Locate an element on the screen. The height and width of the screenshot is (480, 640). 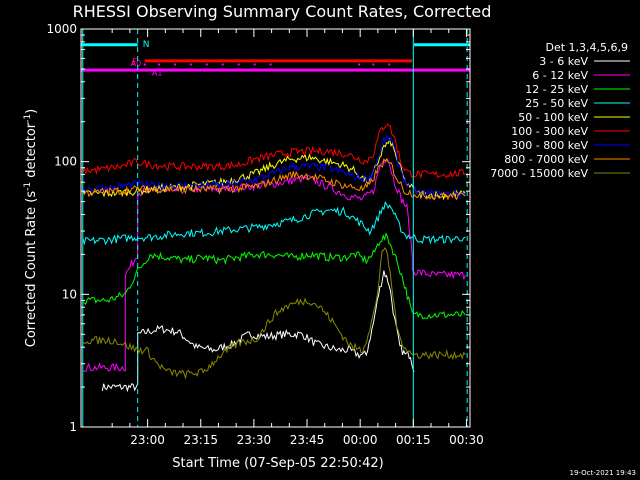
legend-title: Det 1,3,4,5,6,9 is located at coordinates (586, 47).